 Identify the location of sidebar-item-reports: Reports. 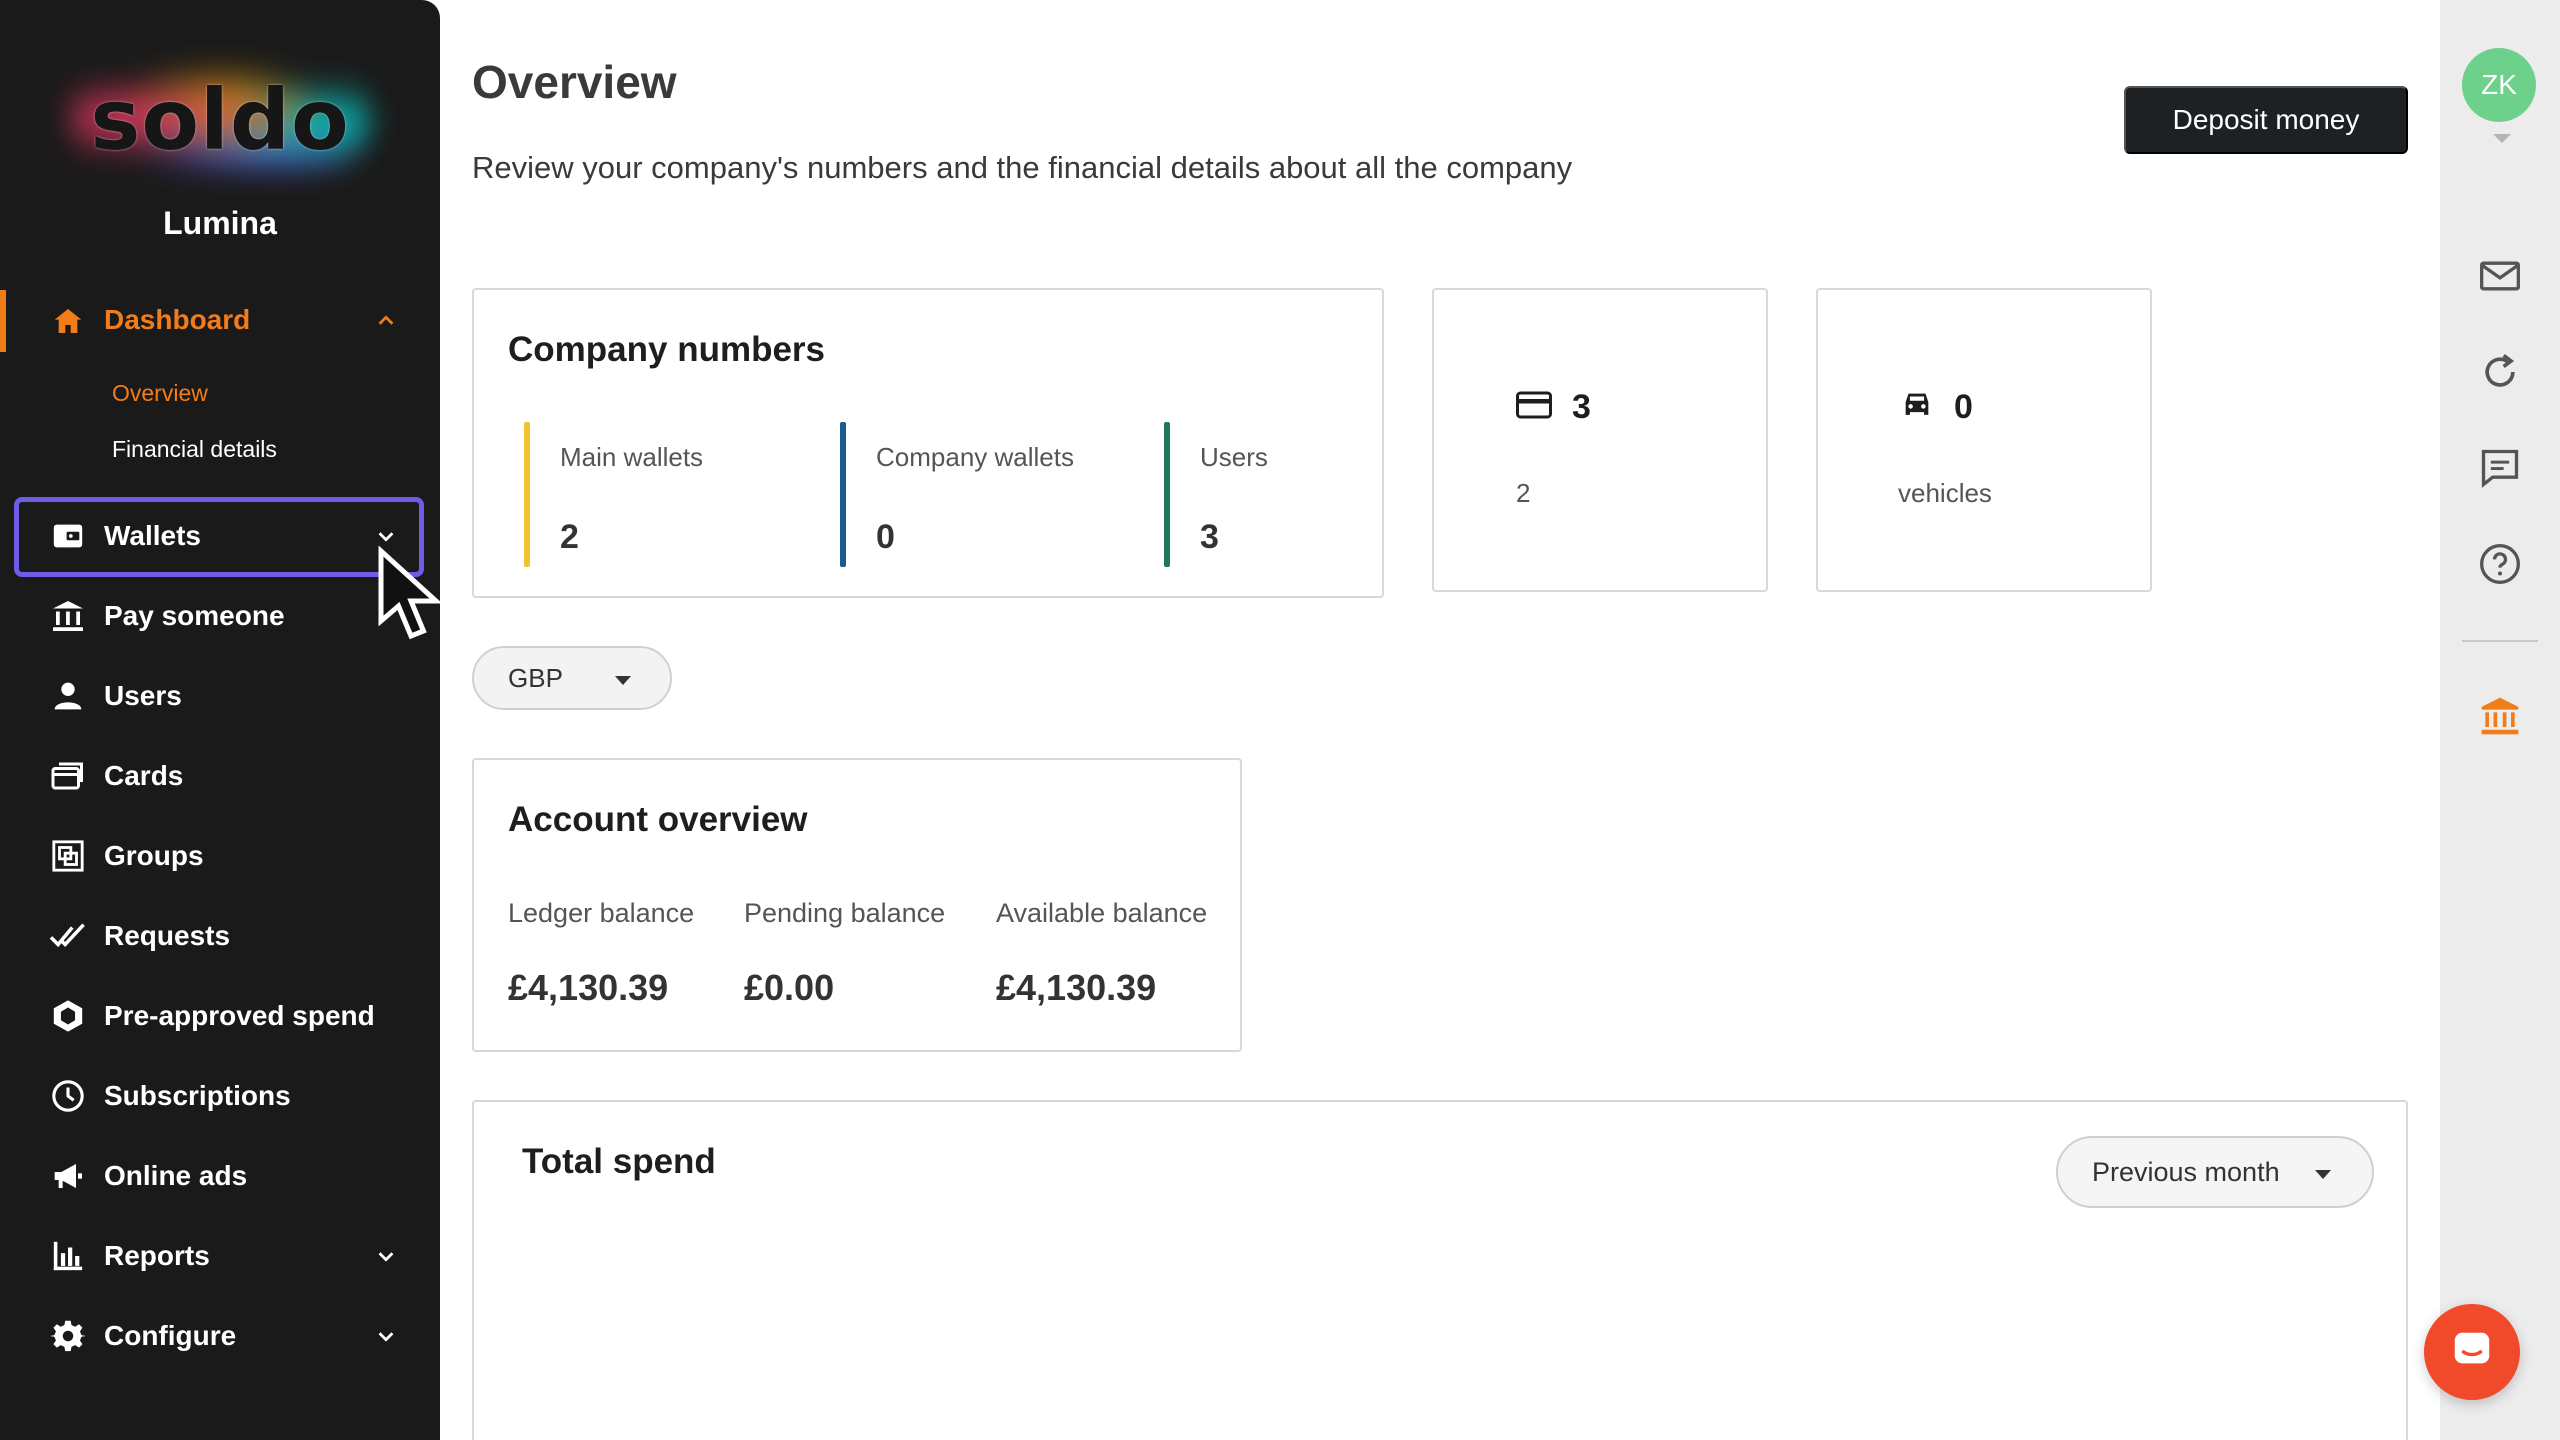
(220, 1256).